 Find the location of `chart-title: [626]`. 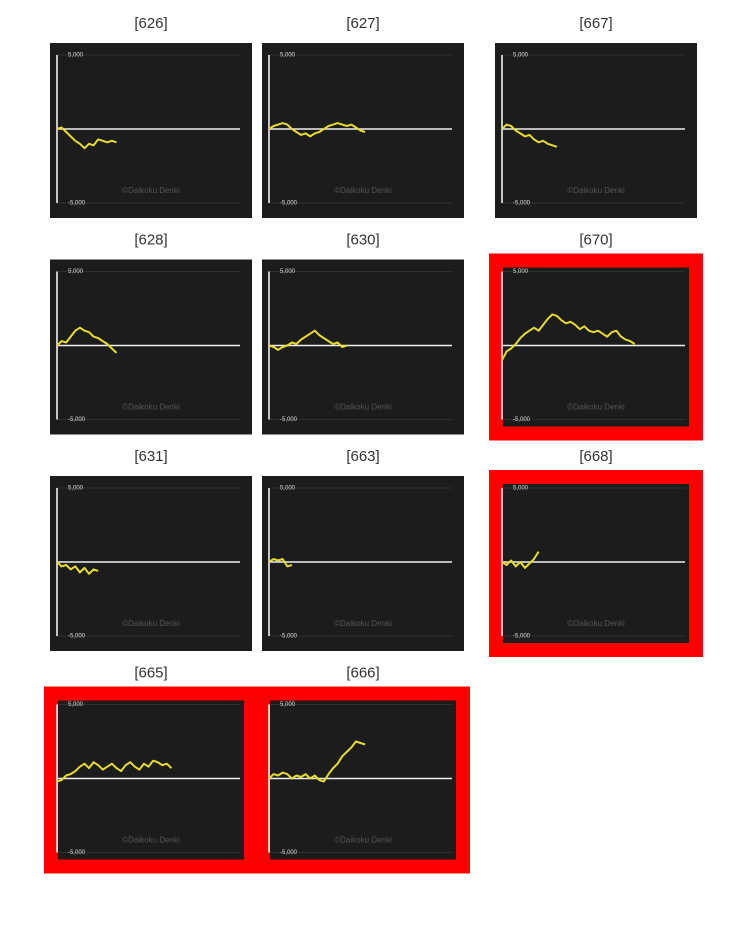

chart-title: [626] is located at coordinates (150, 23).